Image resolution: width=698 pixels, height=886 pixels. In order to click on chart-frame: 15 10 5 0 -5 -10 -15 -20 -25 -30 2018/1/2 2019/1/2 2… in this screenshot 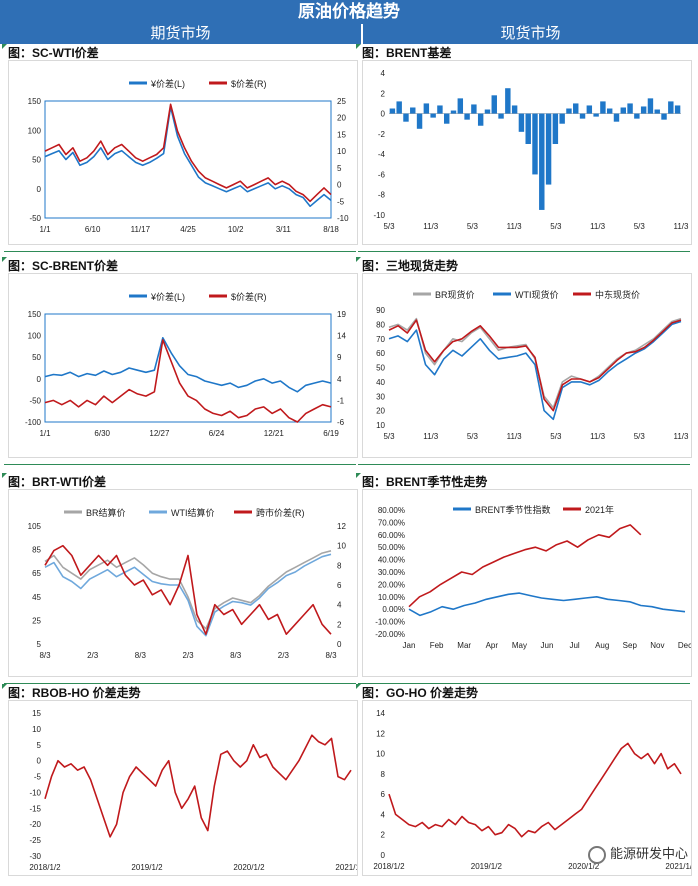, I will do `click(183, 788)`.